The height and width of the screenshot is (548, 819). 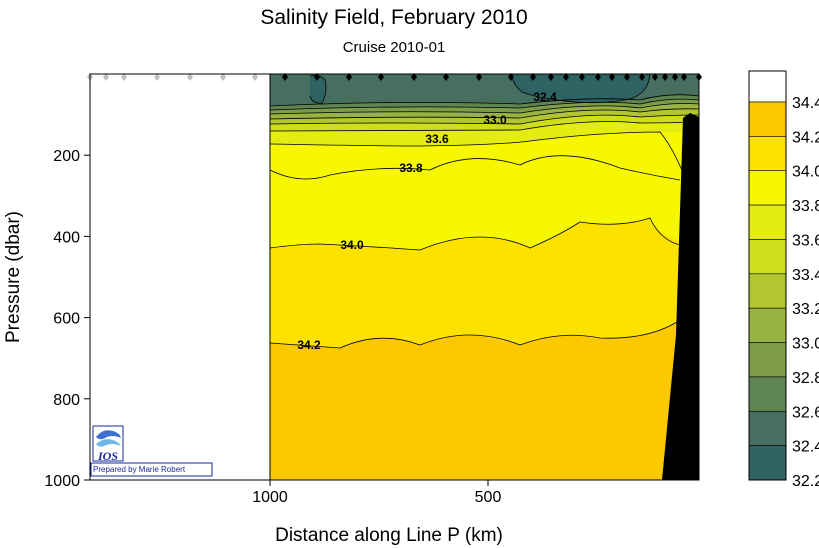 What do you see at coordinates (139, 469) in the screenshot?
I see `credit-text: Prepared by Marie Robert` at bounding box center [139, 469].